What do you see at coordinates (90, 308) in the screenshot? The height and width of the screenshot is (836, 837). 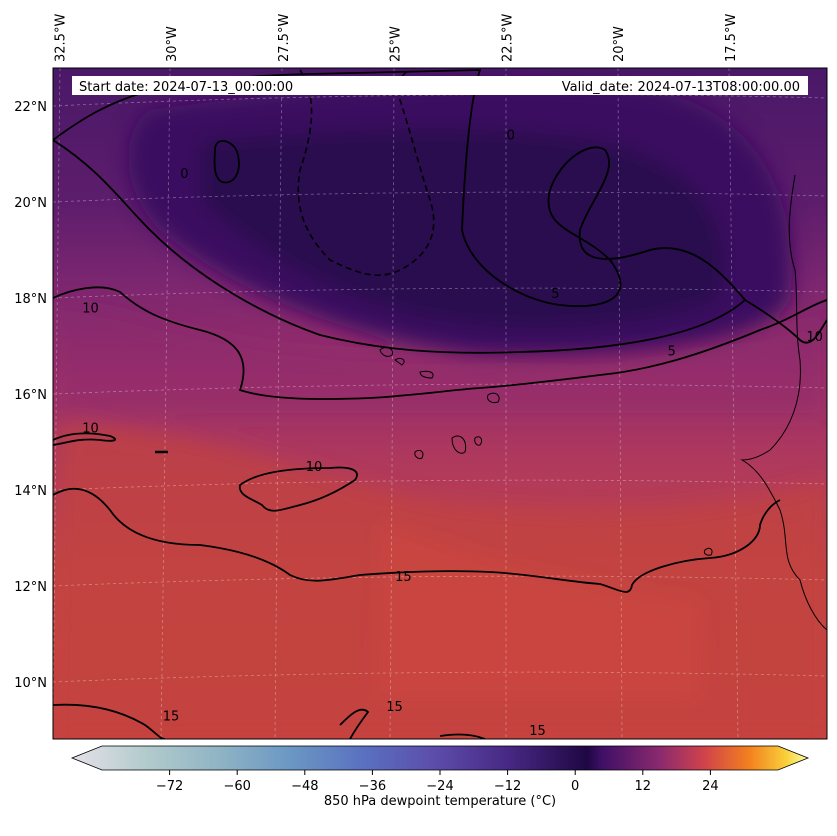 I see `contour-label-0: 10` at bounding box center [90, 308].